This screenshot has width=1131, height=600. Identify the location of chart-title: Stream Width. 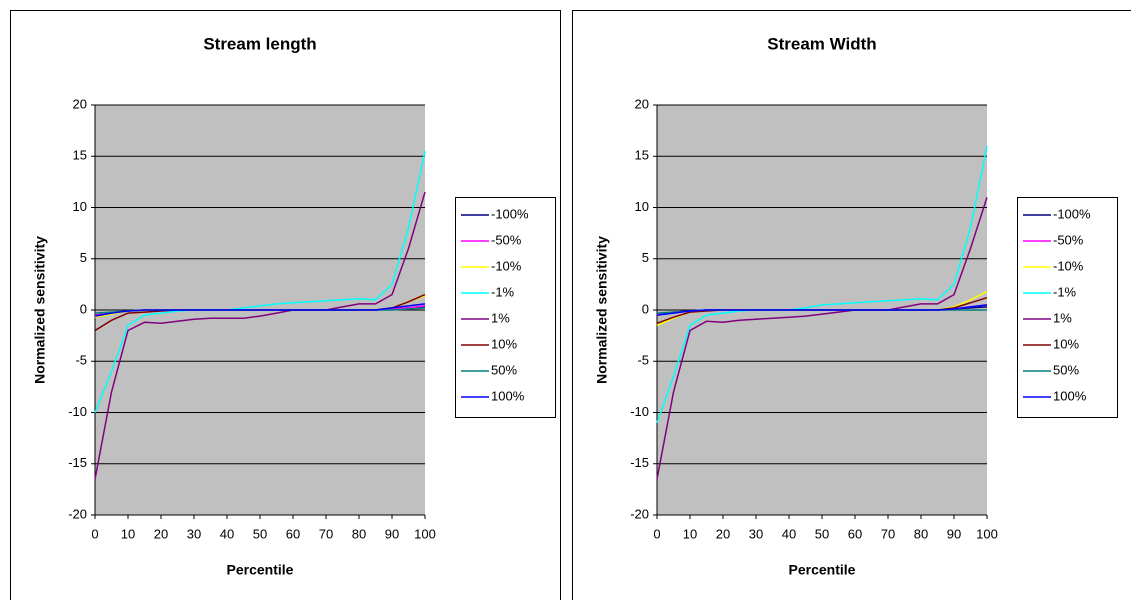
(821, 43).